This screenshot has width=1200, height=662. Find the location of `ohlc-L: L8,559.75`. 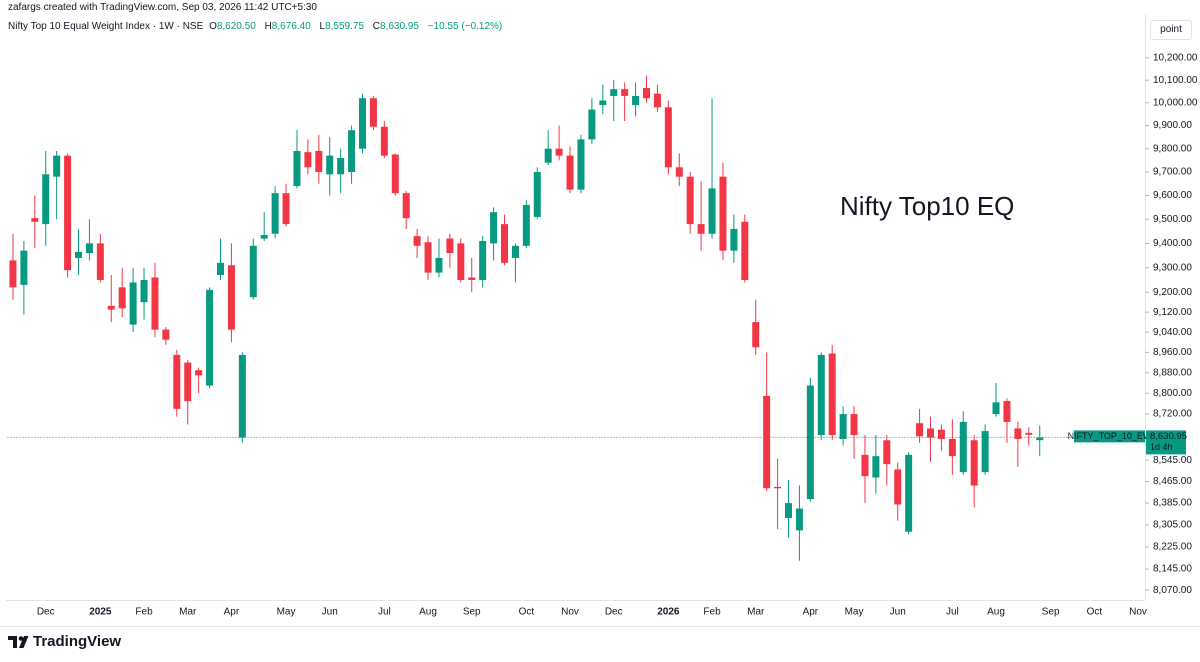

ohlc-L: L8,559.75 is located at coordinates (344, 26).